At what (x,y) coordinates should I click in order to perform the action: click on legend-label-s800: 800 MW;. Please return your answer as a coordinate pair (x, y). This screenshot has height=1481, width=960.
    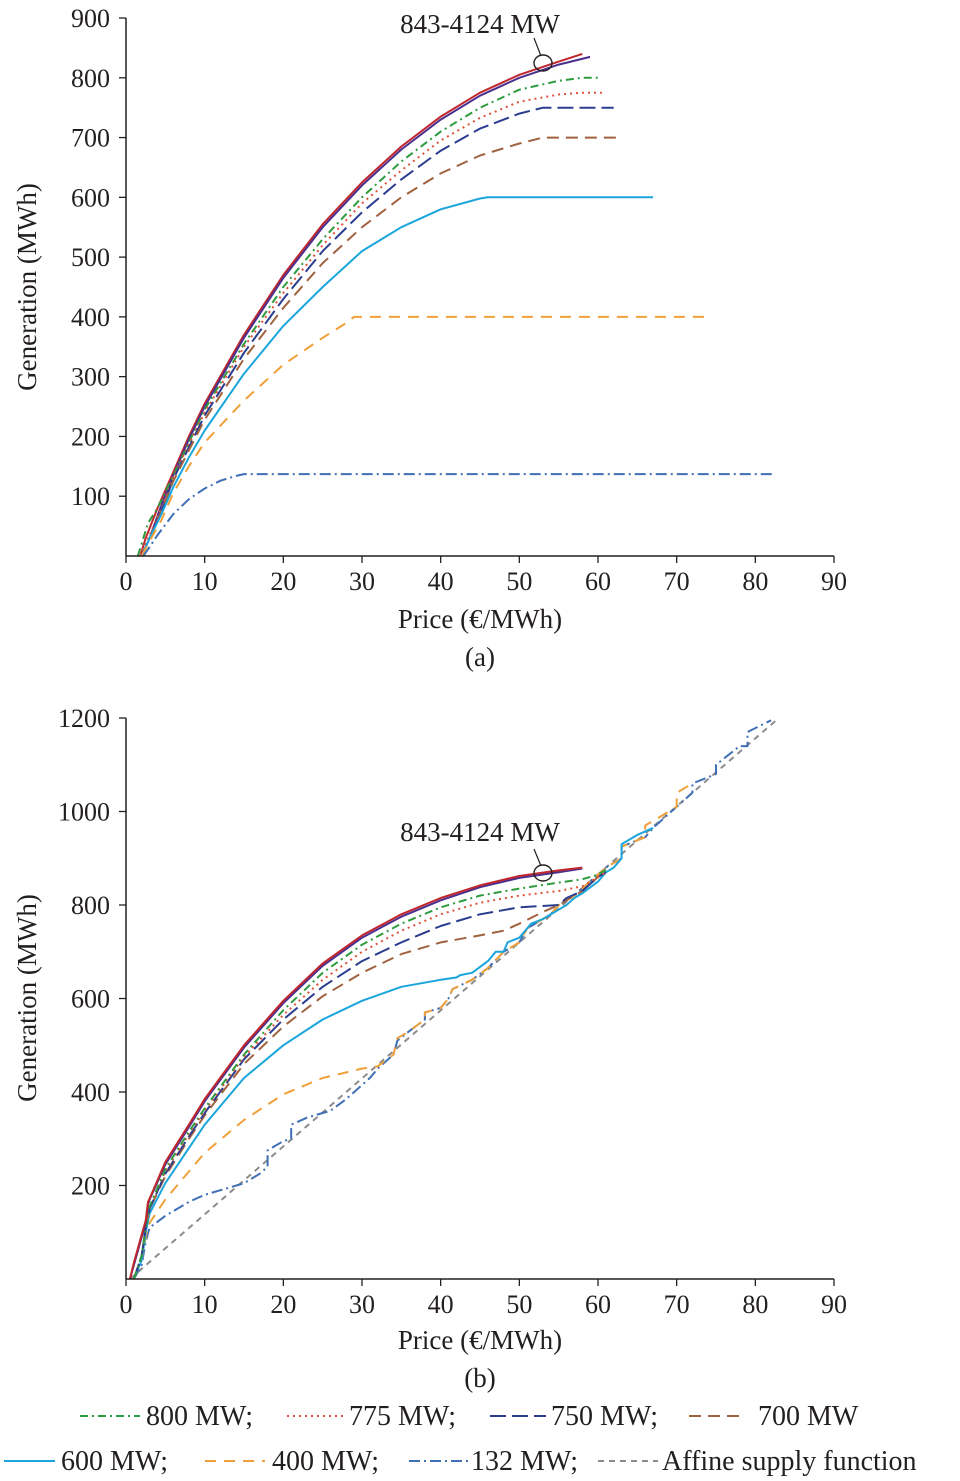
    Looking at the image, I should click on (199, 1416).